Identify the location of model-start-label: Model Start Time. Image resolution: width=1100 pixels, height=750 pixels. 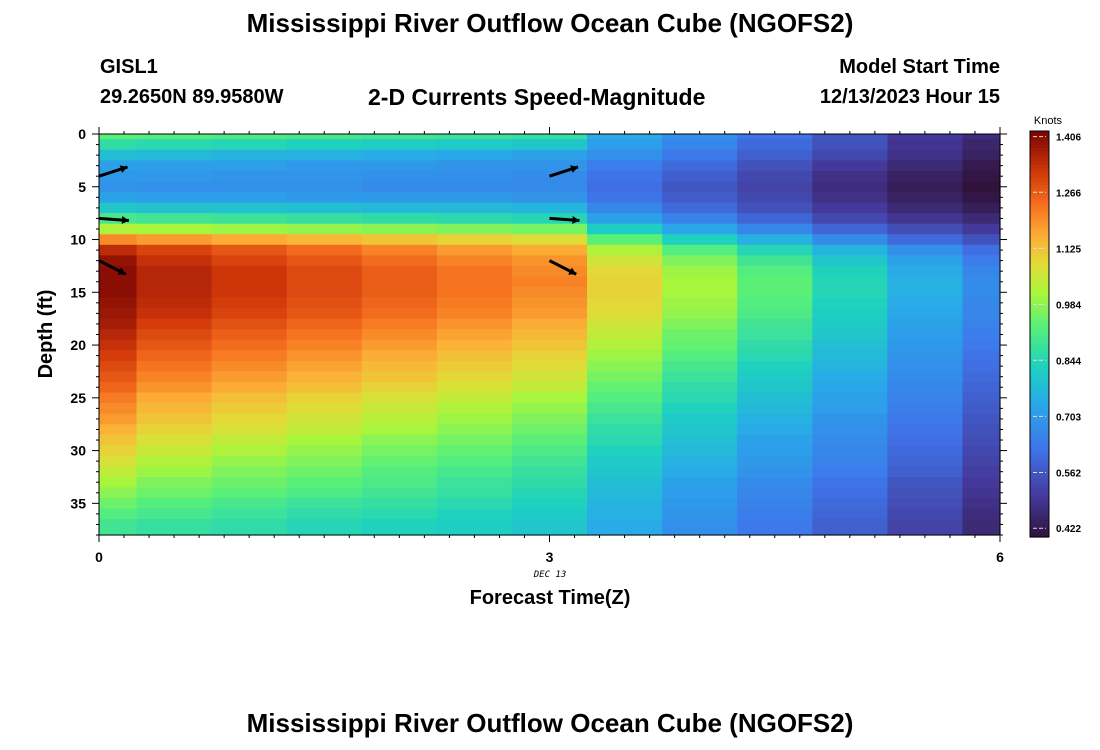
(919, 67).